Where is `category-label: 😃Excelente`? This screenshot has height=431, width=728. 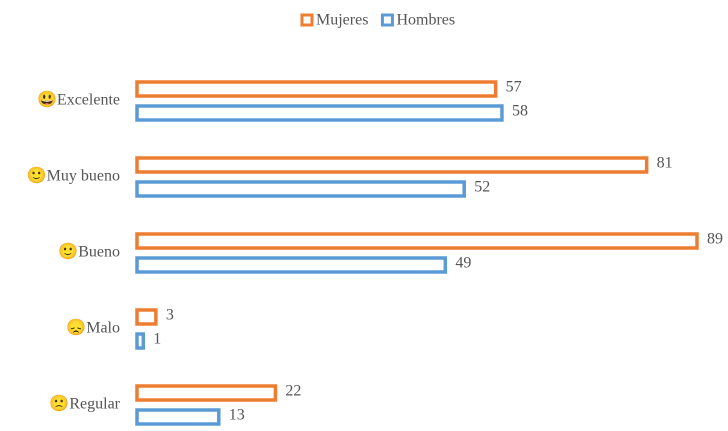 category-label: 😃Excelente is located at coordinates (78, 100).